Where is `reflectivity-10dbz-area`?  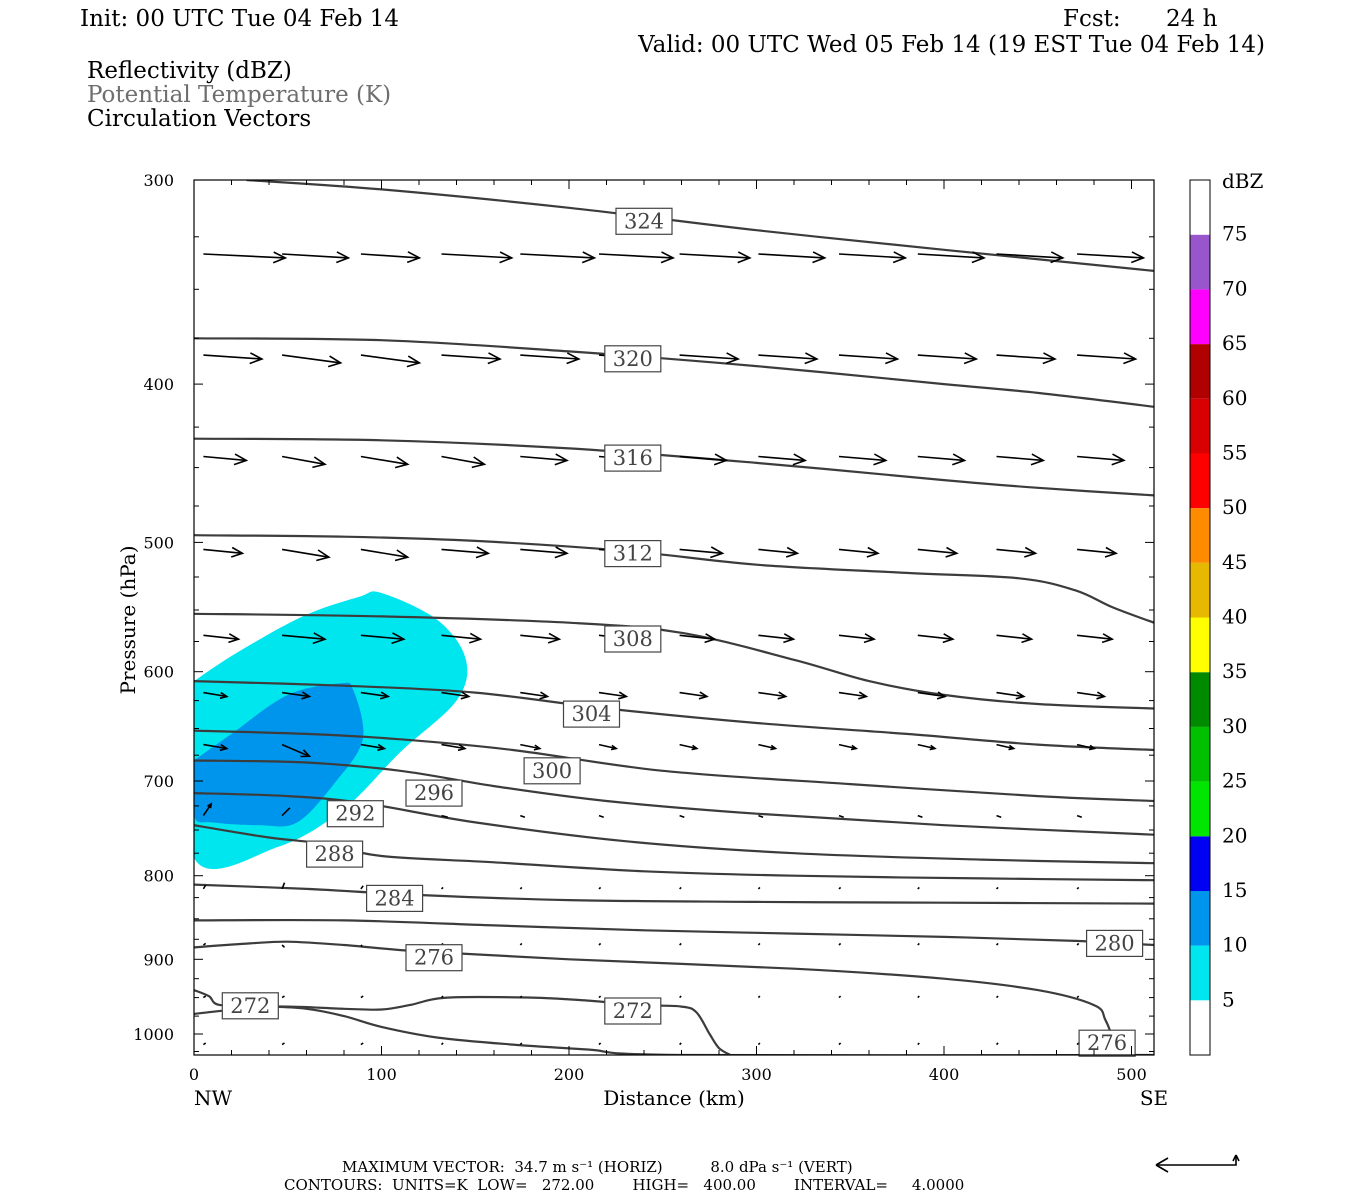 reflectivity-10dbz-area is located at coordinates (279, 754).